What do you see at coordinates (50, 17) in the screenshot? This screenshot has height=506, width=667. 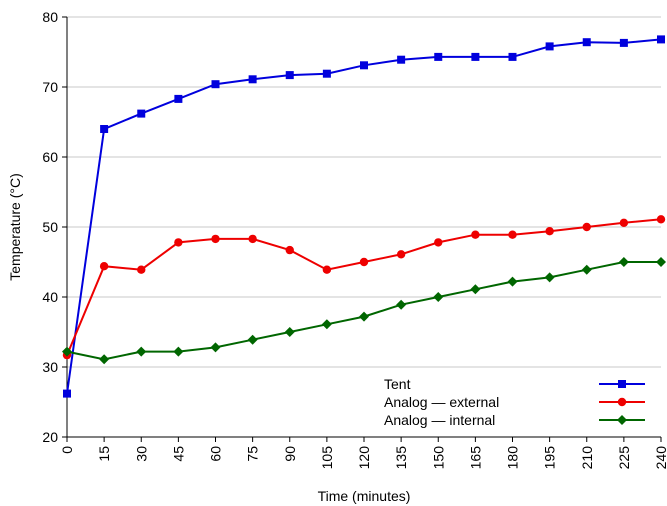 I see `y-tick-label: 80` at bounding box center [50, 17].